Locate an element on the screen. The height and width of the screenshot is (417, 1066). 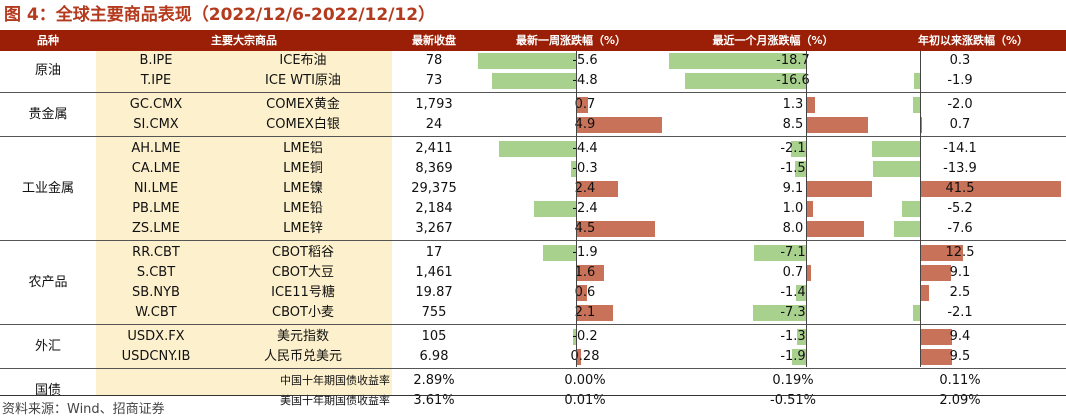
week-change-label: 2.4 is located at coordinates (585, 188).